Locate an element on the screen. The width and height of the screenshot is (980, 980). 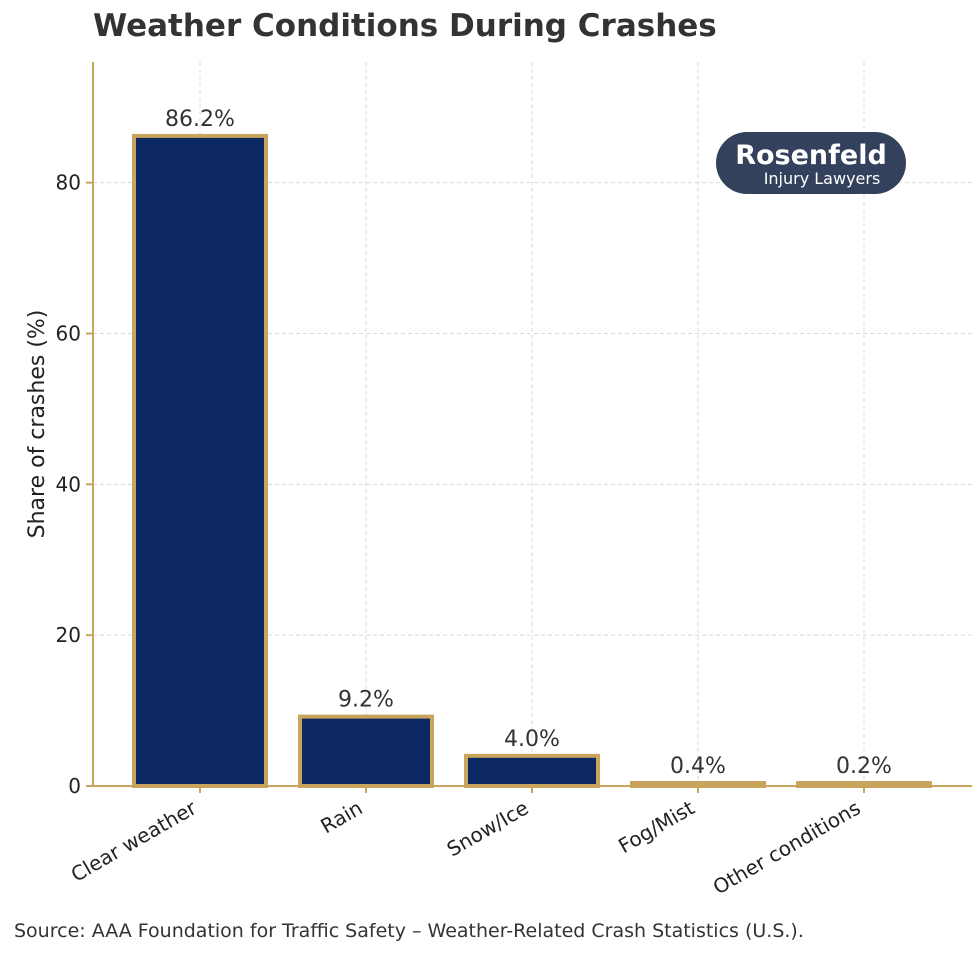
x-tick-label: Fog/Mist is located at coordinates (656, 826).